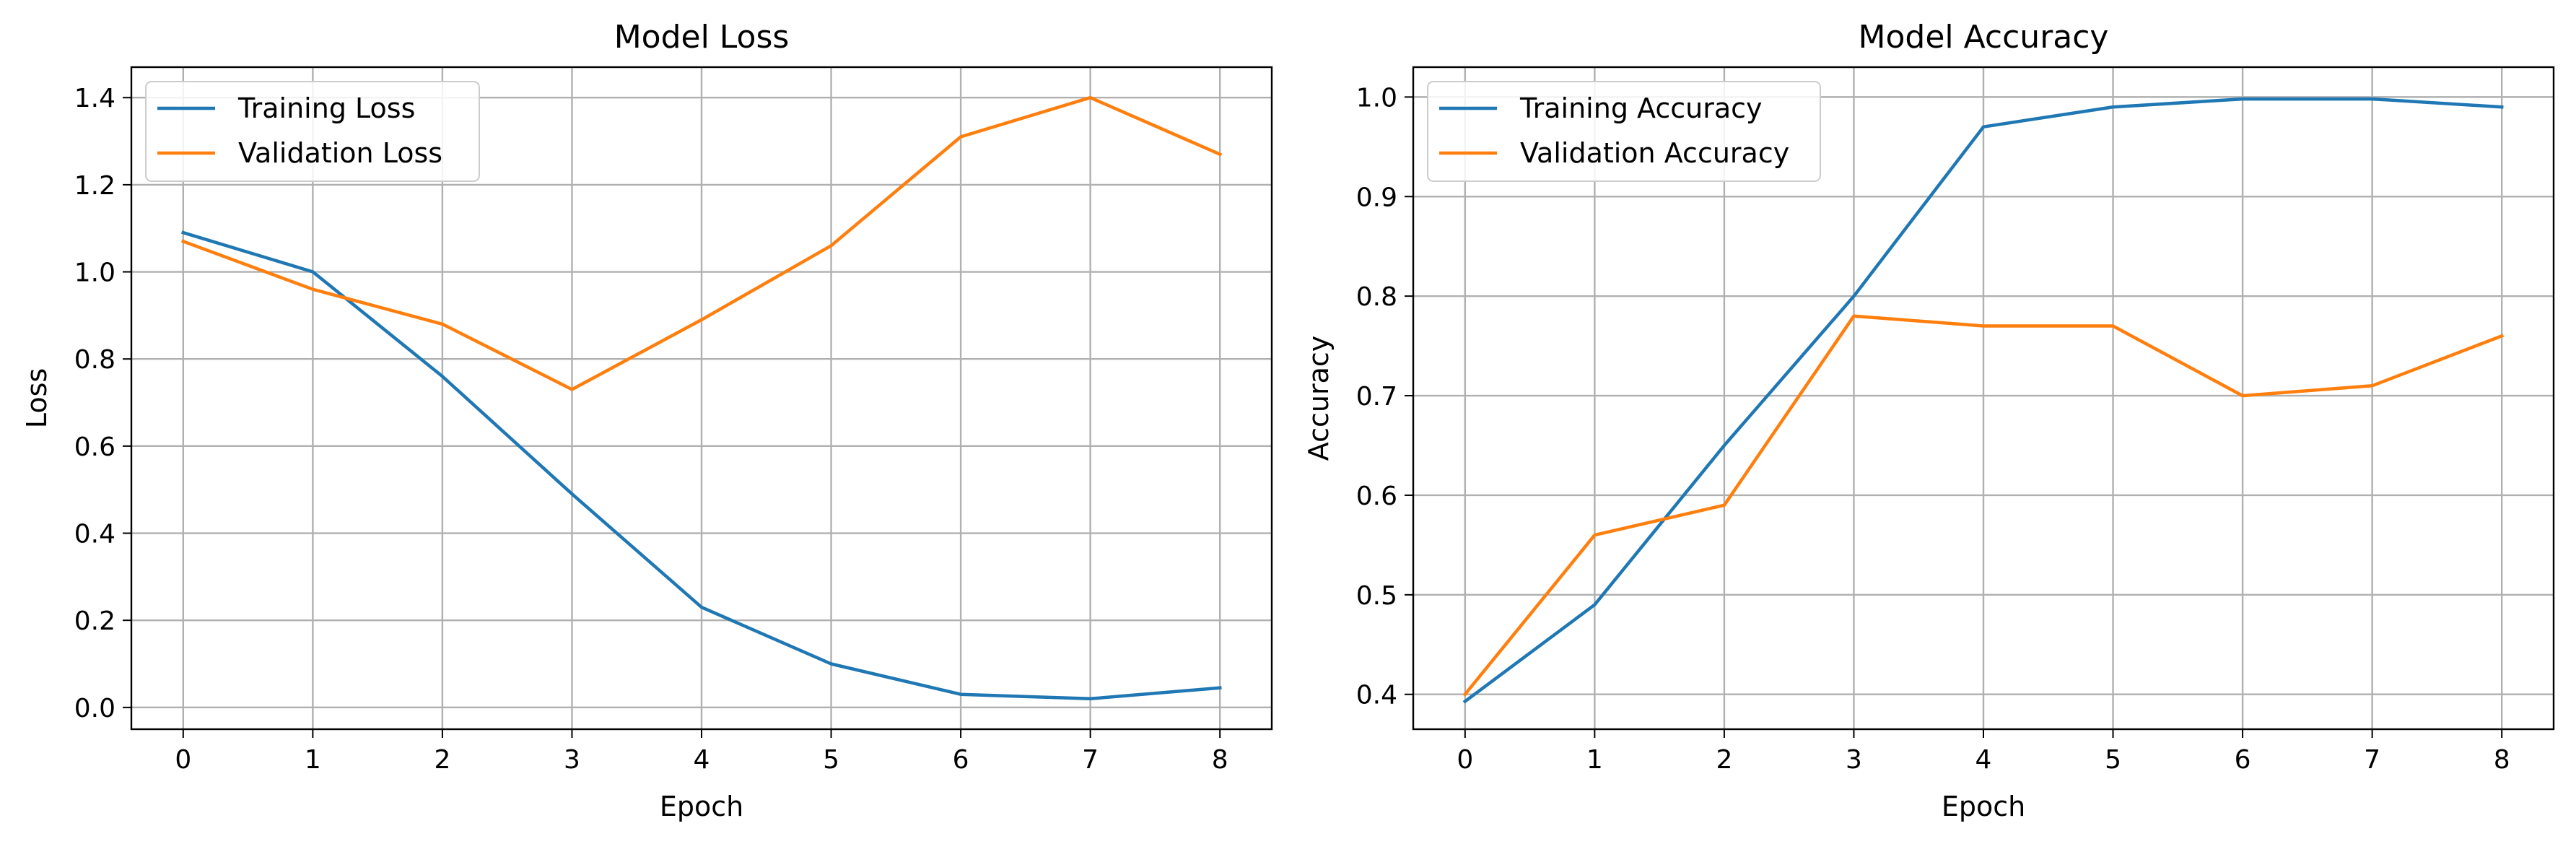 This screenshot has height=844, width=2576. I want to click on accuracy-x-tick-label: 3, so click(1854, 760).